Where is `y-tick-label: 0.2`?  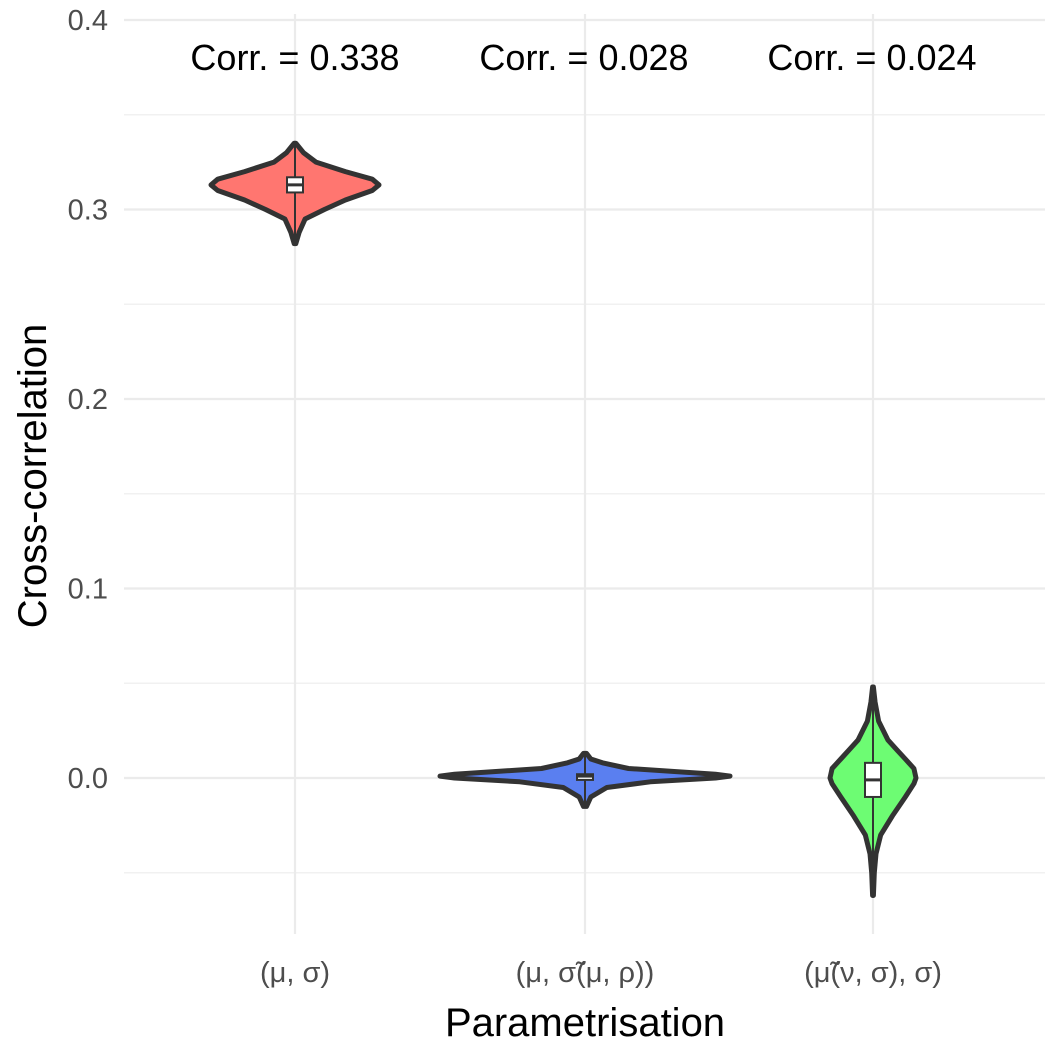 y-tick-label: 0.2 is located at coordinates (88, 400).